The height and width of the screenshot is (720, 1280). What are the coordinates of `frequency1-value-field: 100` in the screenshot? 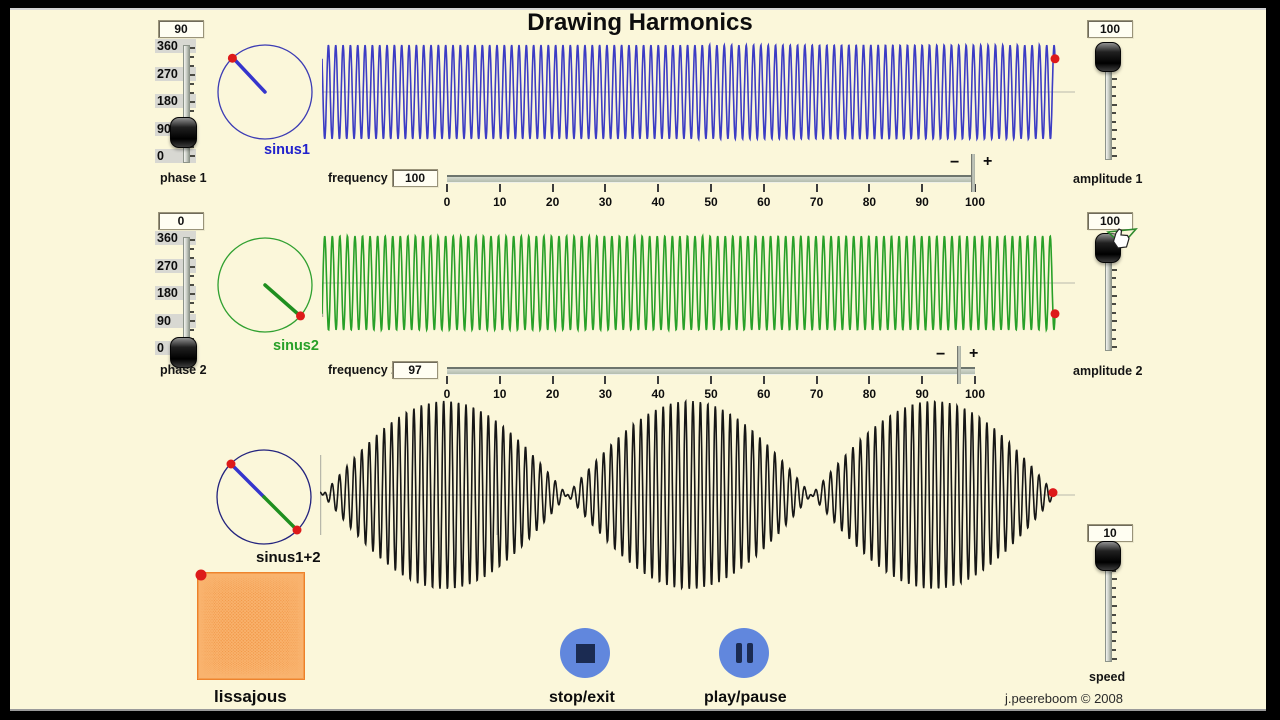 It's located at (415, 178).